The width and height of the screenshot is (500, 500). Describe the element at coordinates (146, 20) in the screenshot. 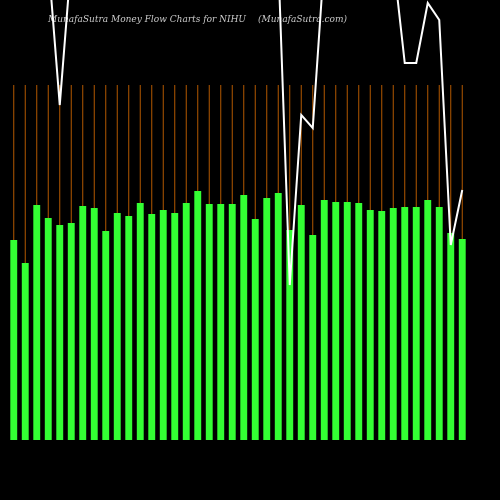

I see `chart-title: MunafaSutra Money Flow Charts for NIHU` at that location.